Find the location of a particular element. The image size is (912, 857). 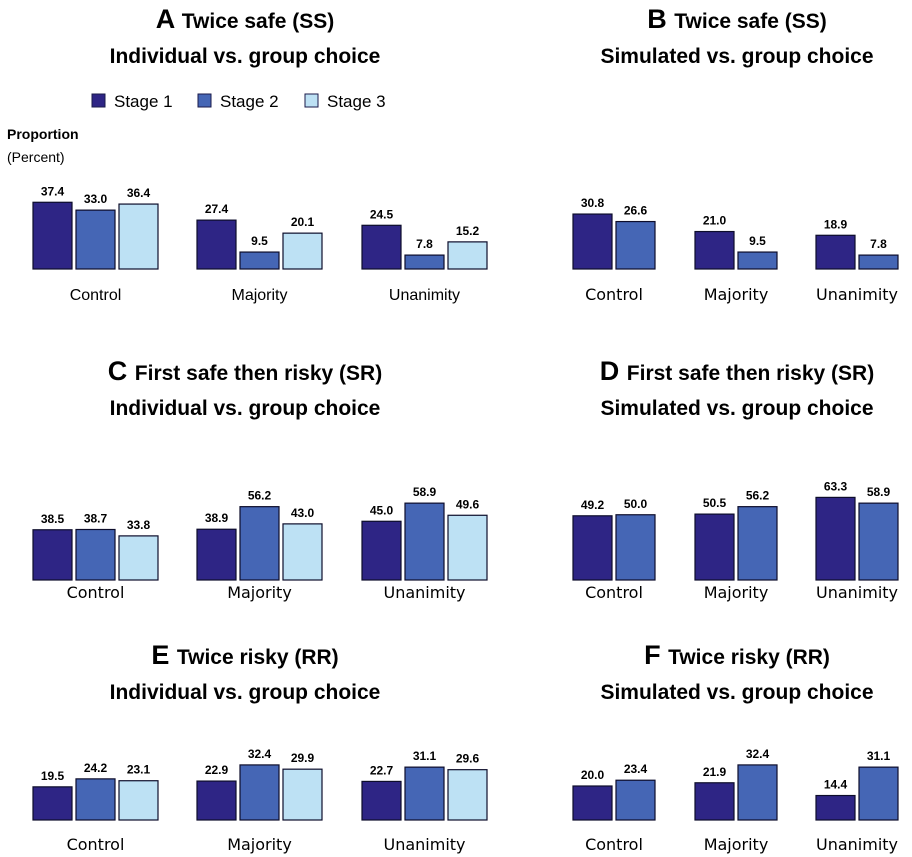

bar-group-control: 38.5 38.7 33.8 is located at coordinates (95, 546).